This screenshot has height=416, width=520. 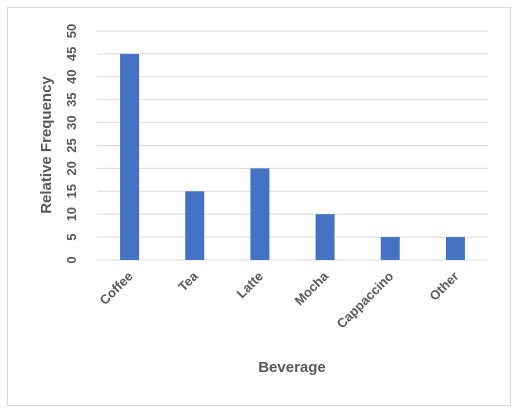 I want to click on y-tick-labels: 0 5 10 15 20 25 30 35 40 45 50, so click(x=71, y=144).